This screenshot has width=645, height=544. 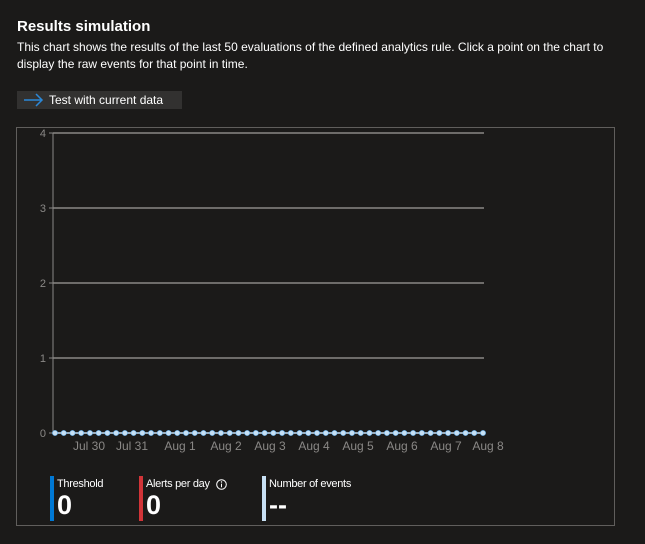 I want to click on test-button-label: Test with current data, so click(x=106, y=100).